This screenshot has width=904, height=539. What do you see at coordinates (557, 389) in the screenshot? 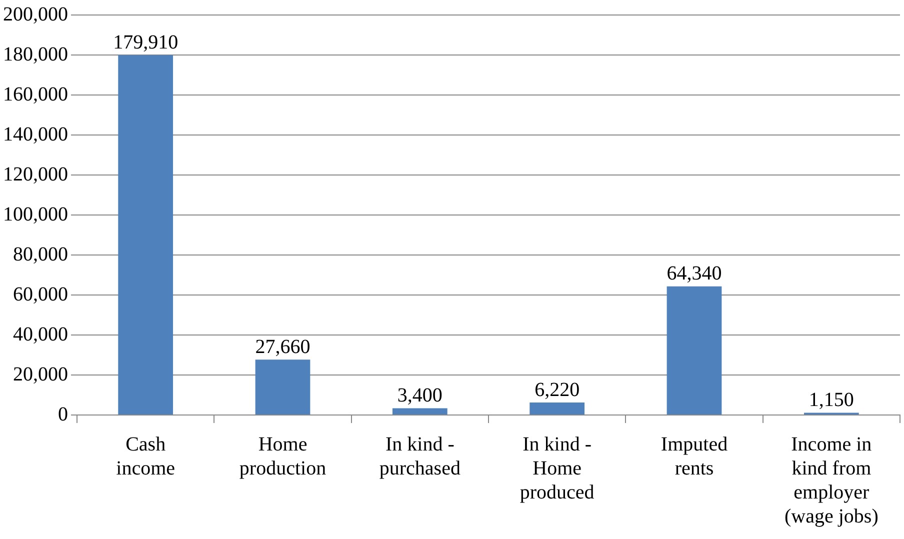
I see `data-label: 6,220` at bounding box center [557, 389].